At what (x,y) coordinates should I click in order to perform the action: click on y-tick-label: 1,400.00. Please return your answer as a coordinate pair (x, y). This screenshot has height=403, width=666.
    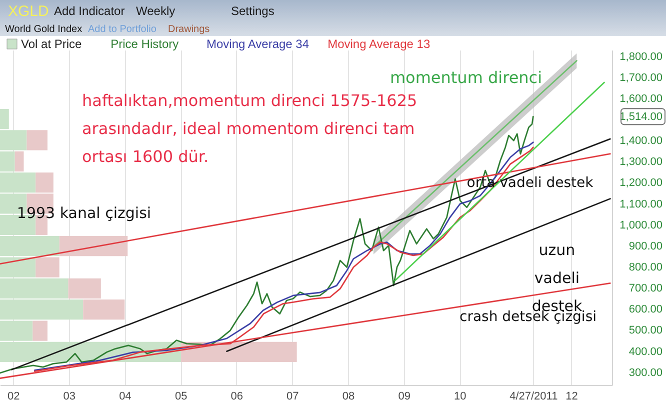
    Looking at the image, I should click on (641, 141).